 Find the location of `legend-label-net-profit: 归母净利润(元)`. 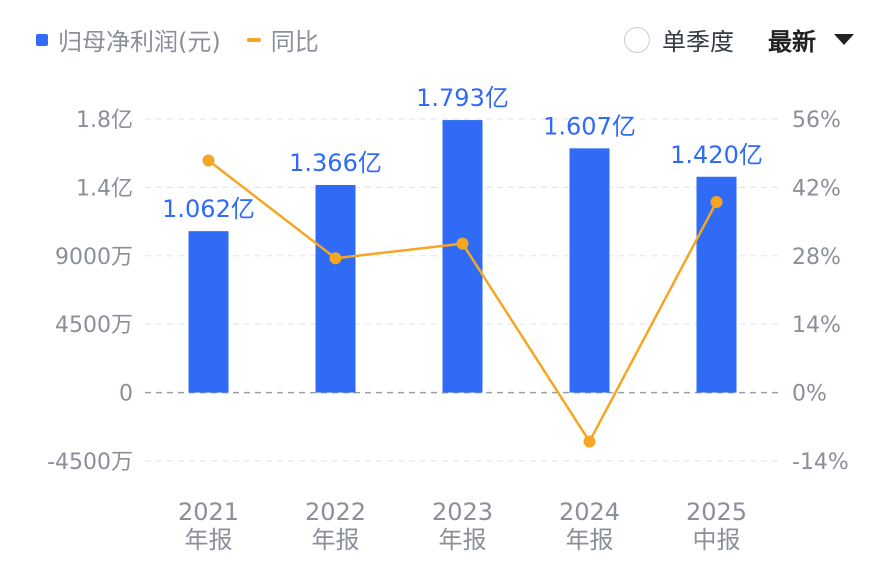

legend-label-net-profit: 归母净利润(元) is located at coordinates (139, 42).